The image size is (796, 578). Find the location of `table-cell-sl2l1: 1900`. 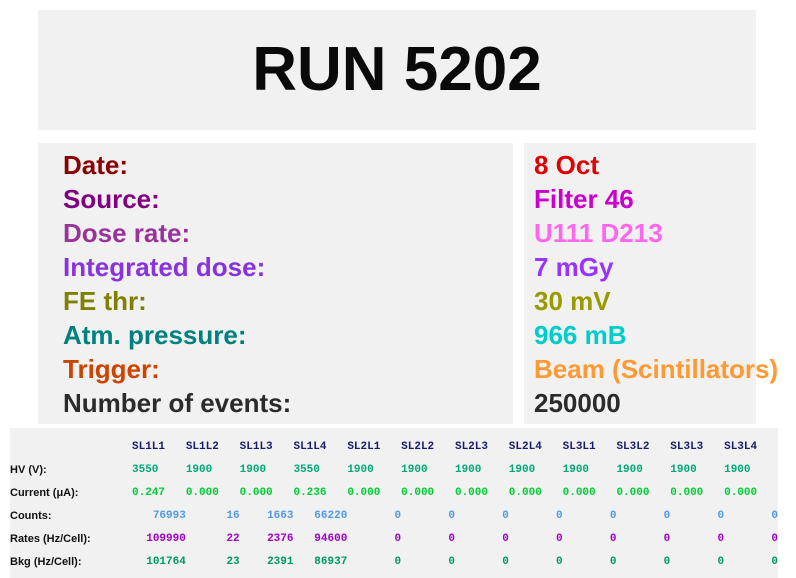

table-cell-sl2l1: 1900 is located at coordinates (360, 469).